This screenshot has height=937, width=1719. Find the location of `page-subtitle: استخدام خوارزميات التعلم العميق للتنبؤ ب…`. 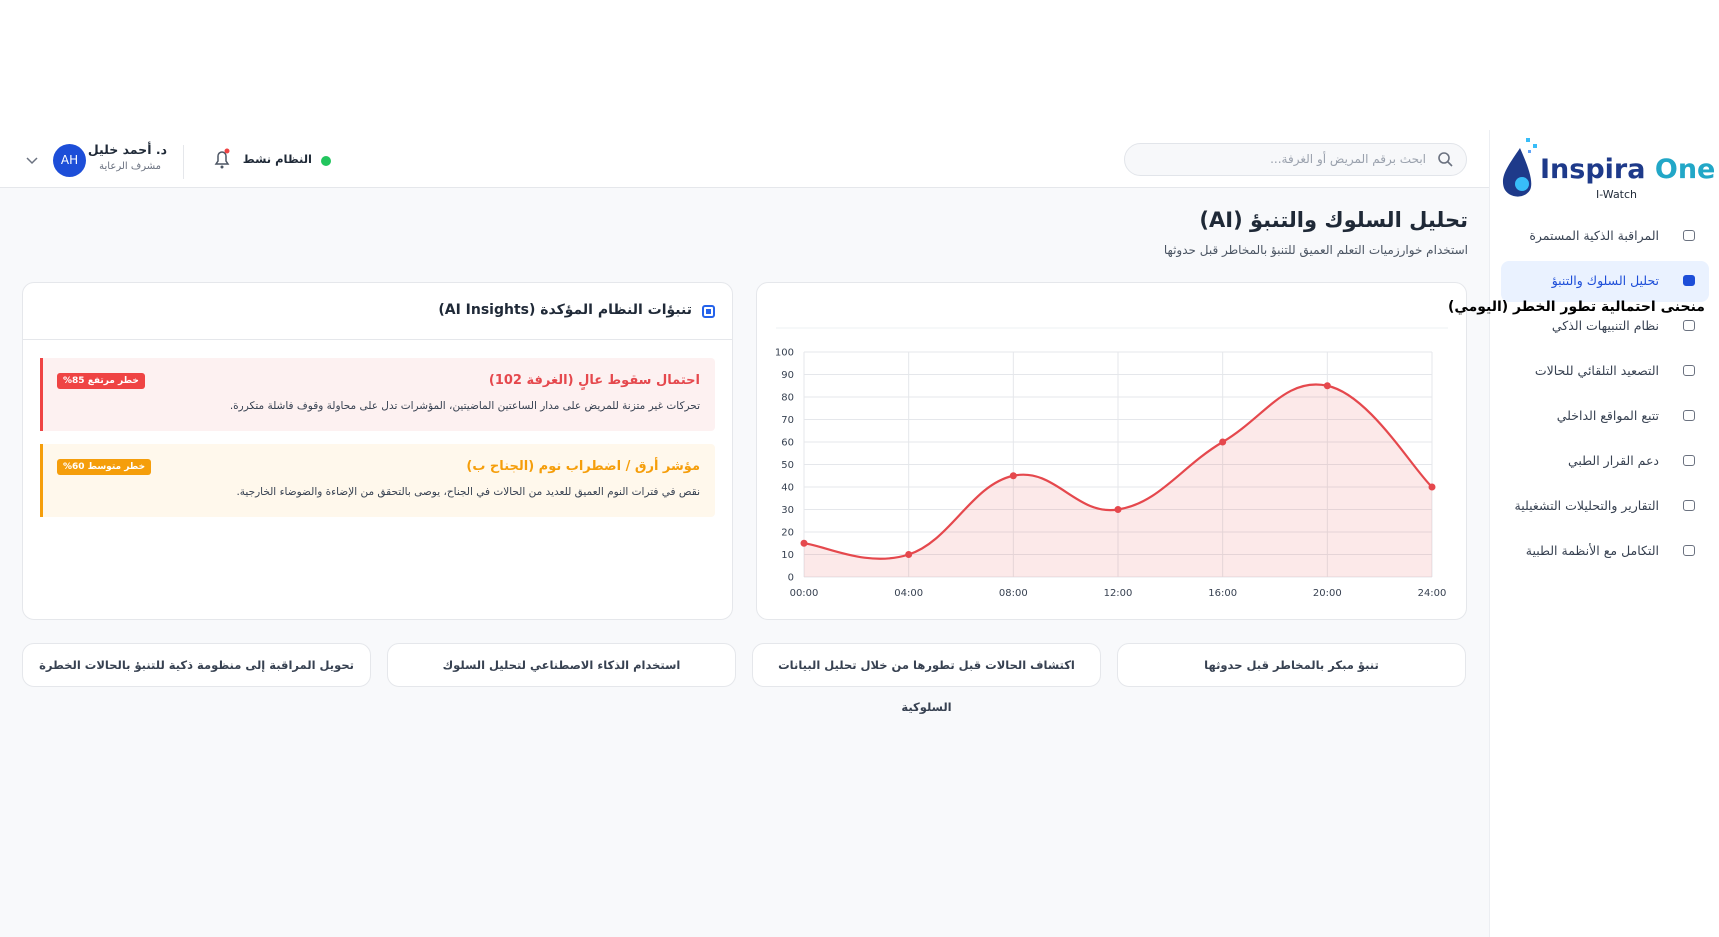

page-subtitle: استخدام خوارزميات التعلم العميق للتنبؤ ب… is located at coordinates (1315, 250).